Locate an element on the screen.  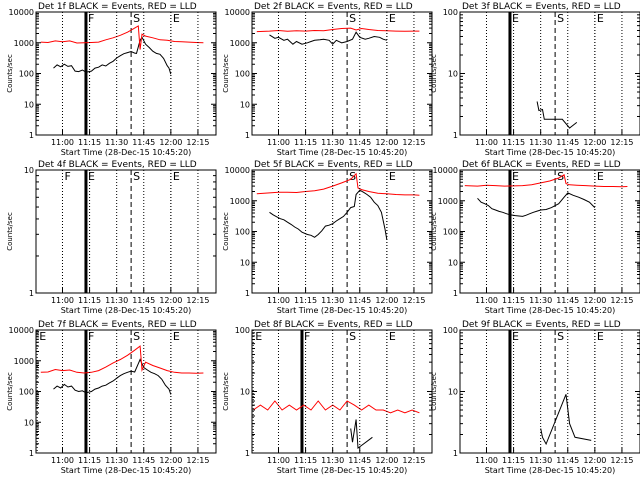
chart-title: Det 8f BLACK = Events, RED = LLD is located at coordinates (333, 325).